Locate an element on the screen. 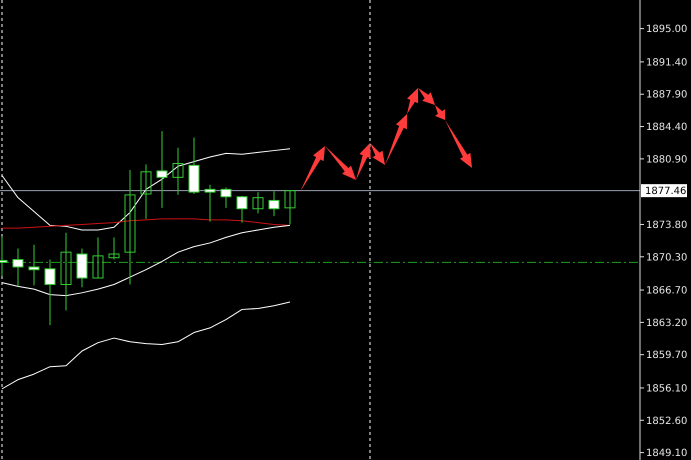 The height and width of the screenshot is (460, 691). y-tick-label: 1852.60 is located at coordinates (667, 421).